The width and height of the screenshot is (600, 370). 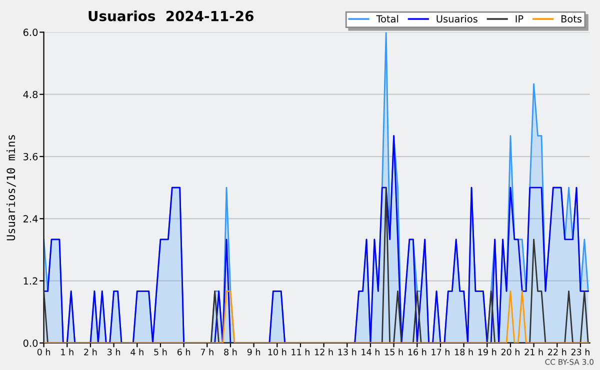 What do you see at coordinates (510, 352) in the screenshot?
I see `x-tick-label: 20 h` at bounding box center [510, 352].